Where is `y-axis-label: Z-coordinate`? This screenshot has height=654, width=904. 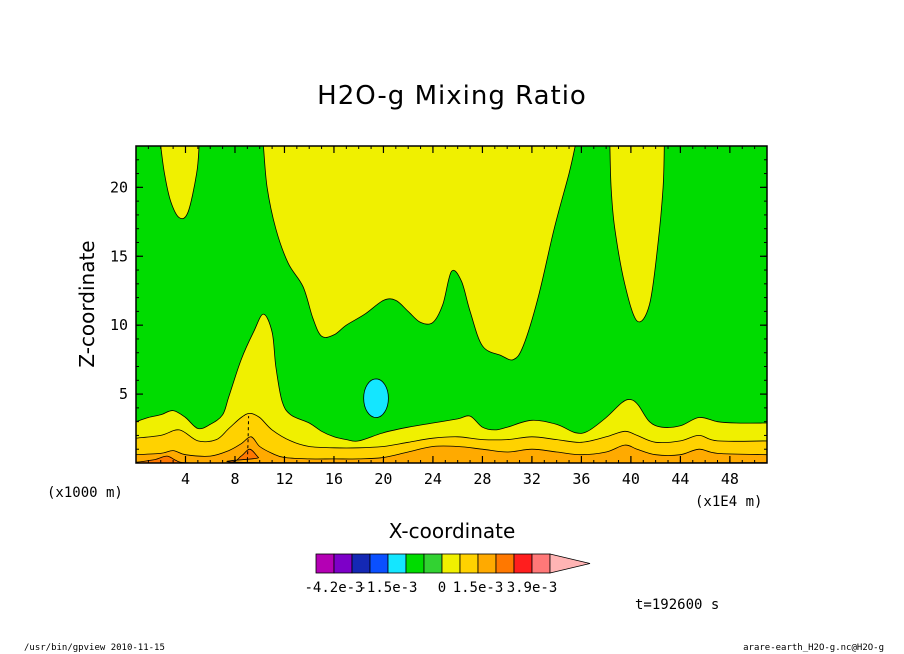
y-axis-label: Z-coordinate is located at coordinates (87, 303).